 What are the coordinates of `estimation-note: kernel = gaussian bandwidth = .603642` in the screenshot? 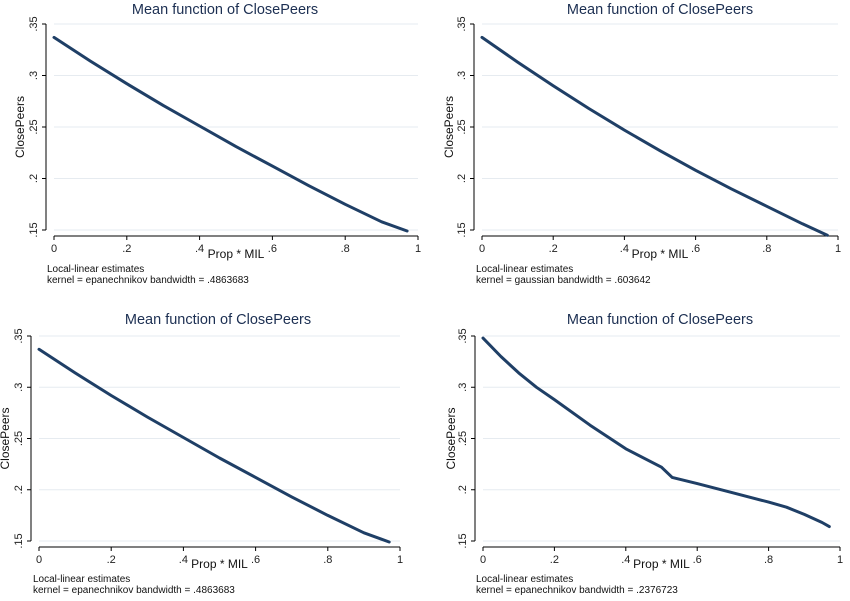 It's located at (563, 280).